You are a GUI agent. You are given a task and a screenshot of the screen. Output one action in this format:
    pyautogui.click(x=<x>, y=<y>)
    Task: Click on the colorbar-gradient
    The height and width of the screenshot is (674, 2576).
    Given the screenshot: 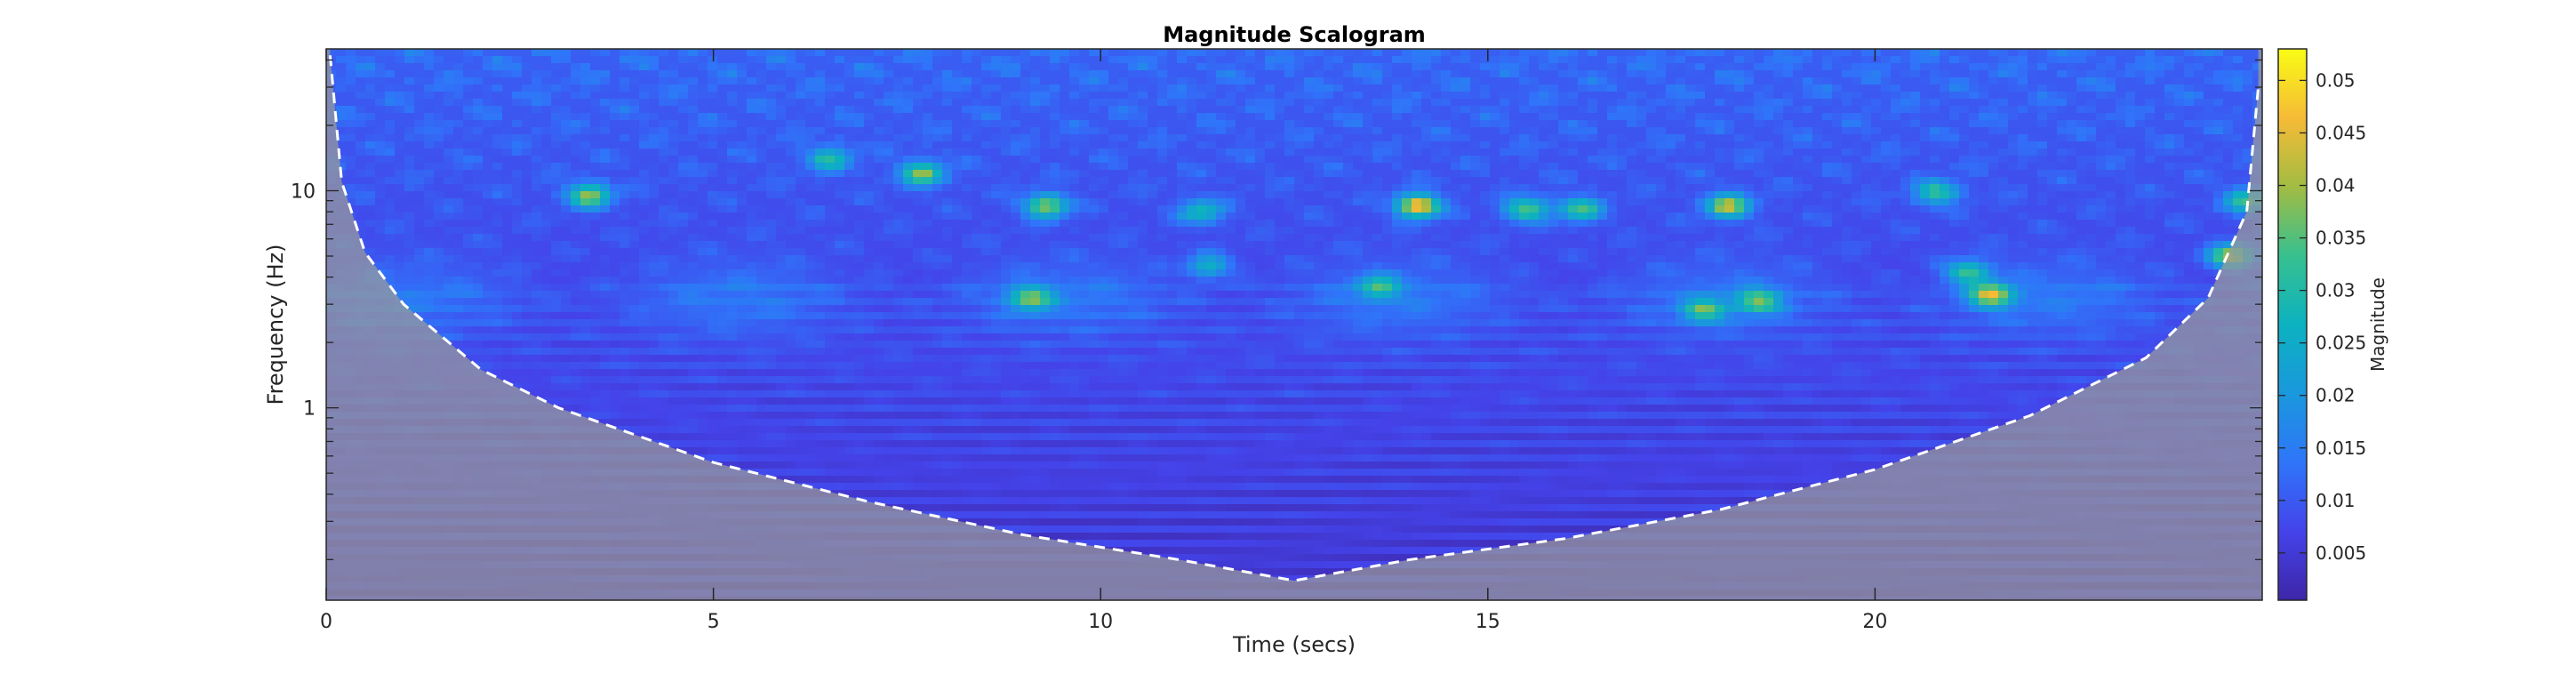 What is the action you would take?
    pyautogui.click(x=2292, y=324)
    